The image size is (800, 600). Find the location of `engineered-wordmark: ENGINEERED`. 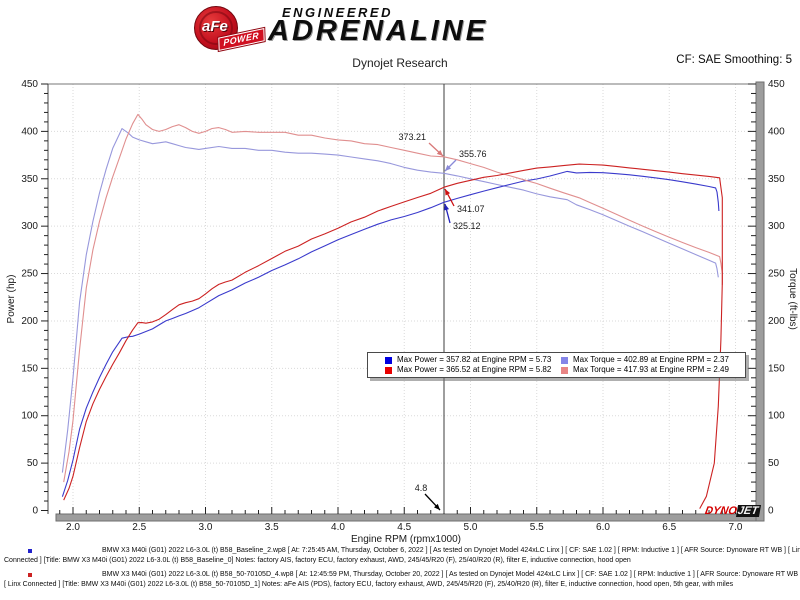

engineered-wordmark: ENGINEERED is located at coordinates (337, 12).